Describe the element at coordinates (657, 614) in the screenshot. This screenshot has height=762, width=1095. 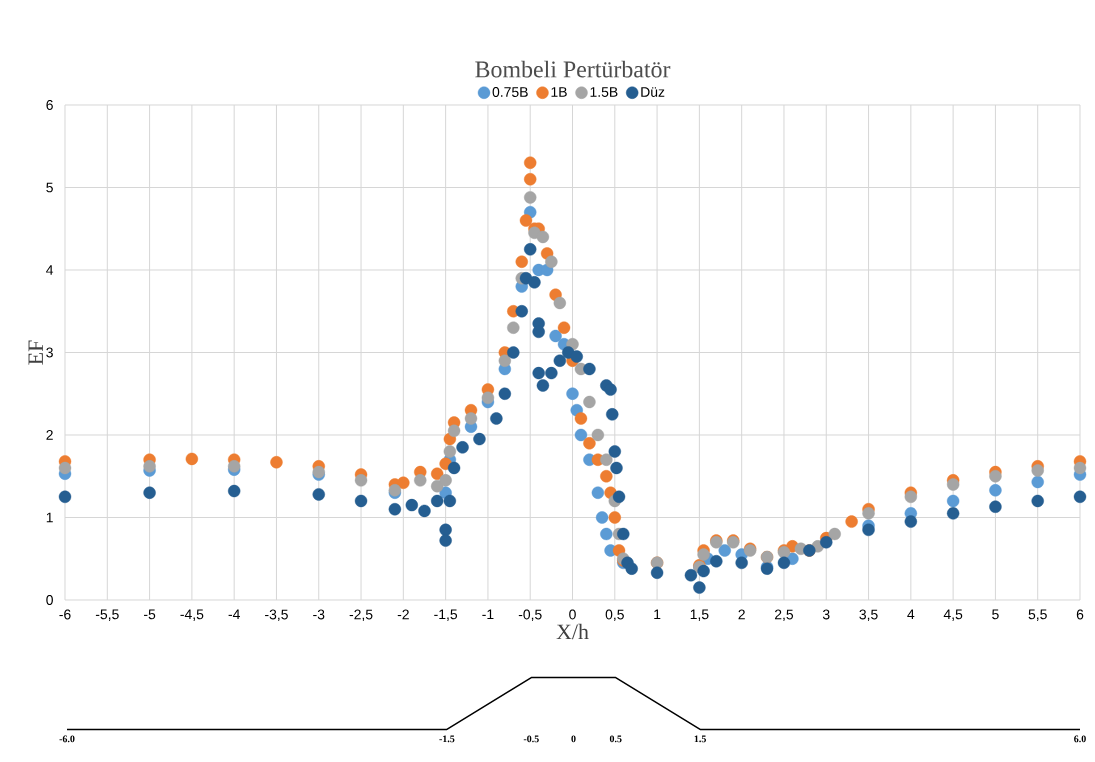
I see `x-tick-label: 1` at that location.